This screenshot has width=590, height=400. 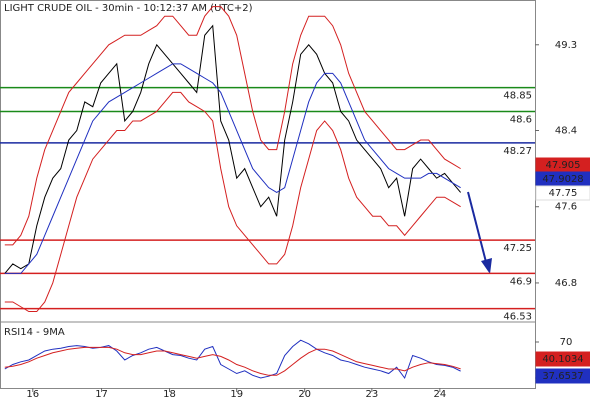 I want to click on y-tick-label: 46.8, so click(x=566, y=283).